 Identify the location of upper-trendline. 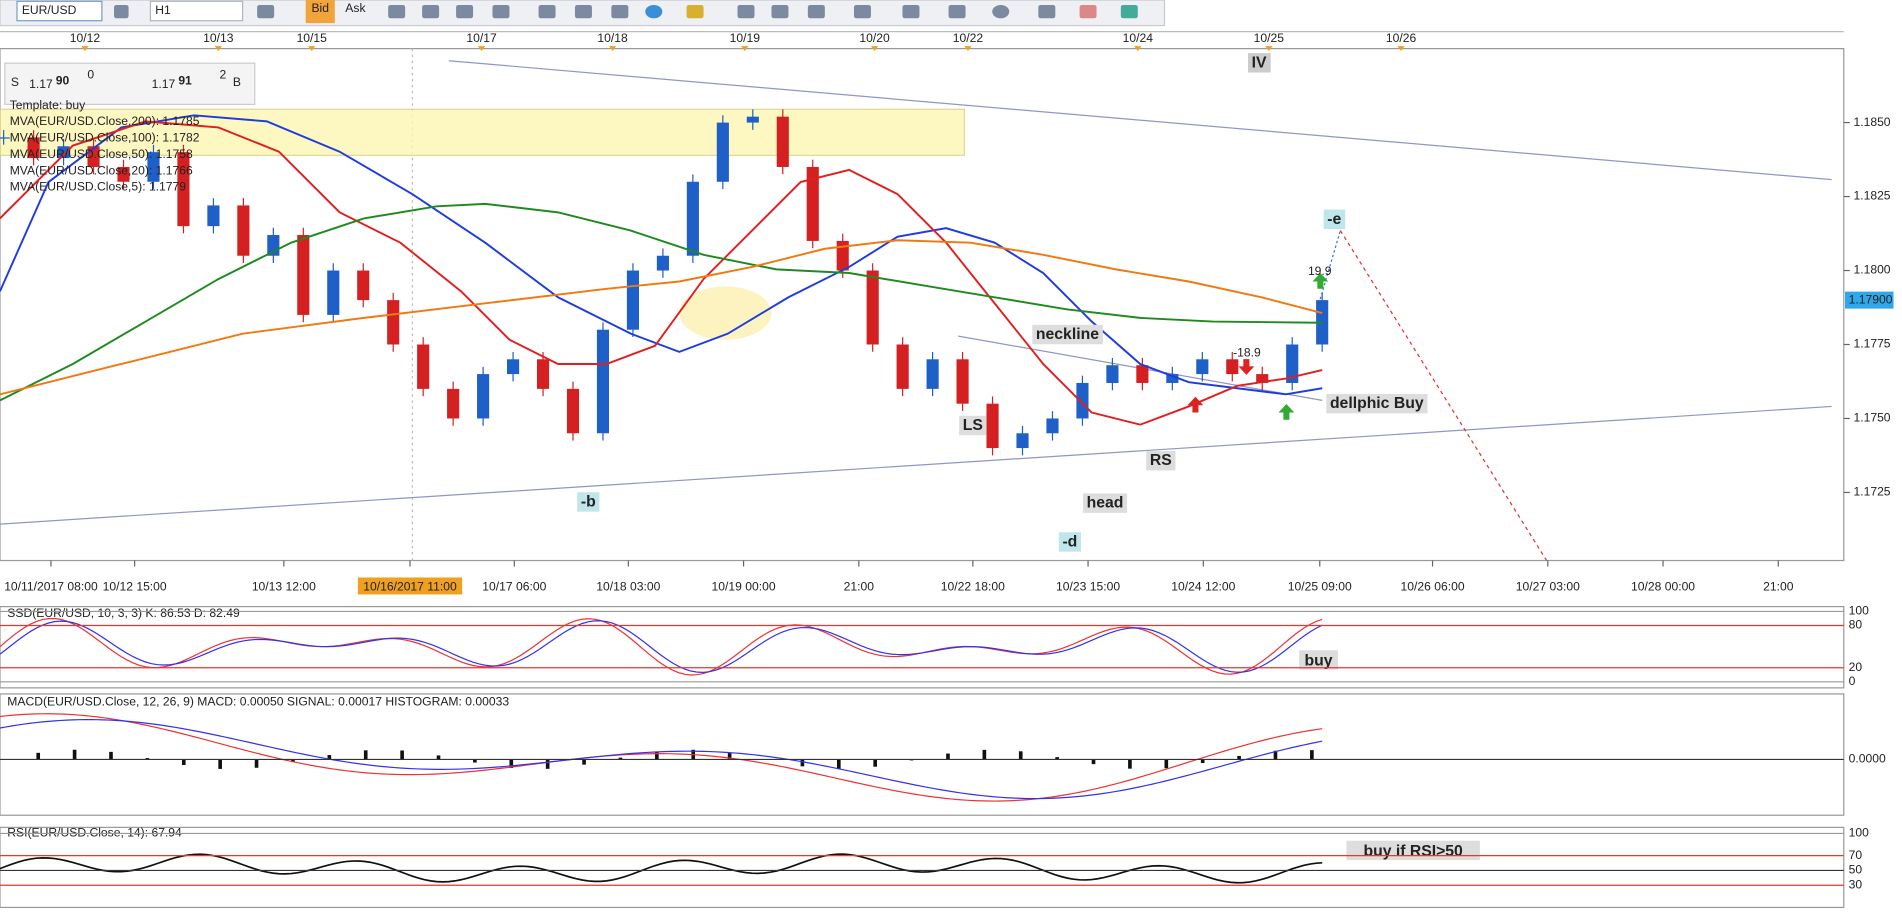
(1140, 120).